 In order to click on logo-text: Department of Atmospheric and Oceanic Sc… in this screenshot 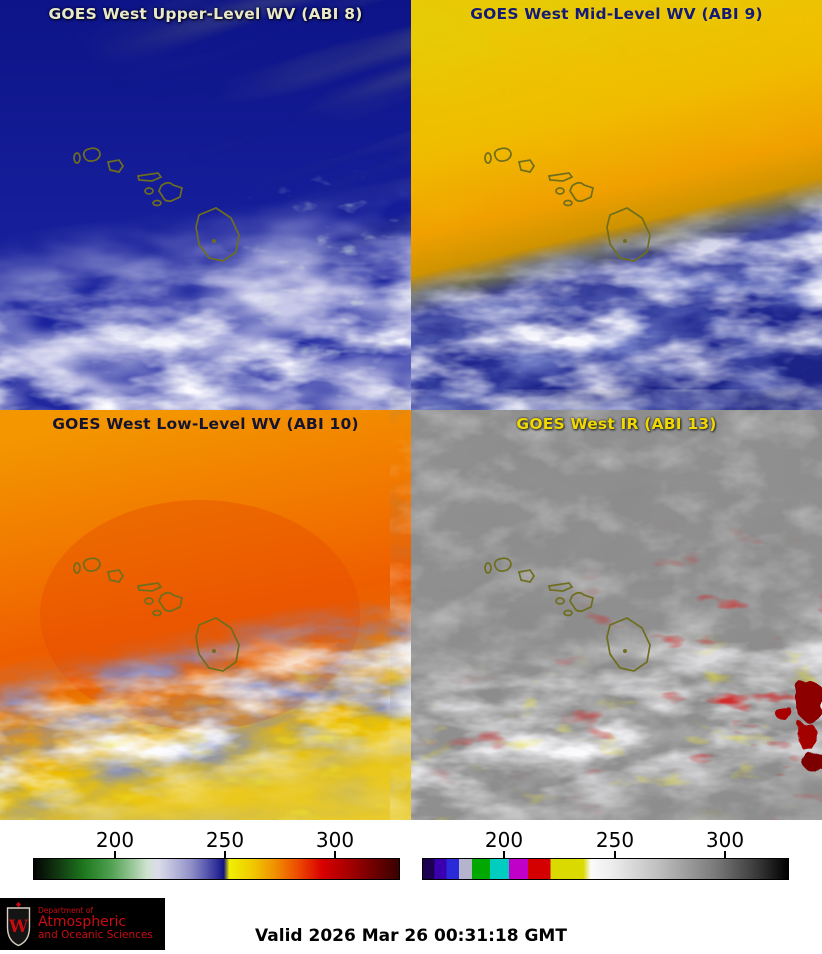, I will do `click(95, 923)`.